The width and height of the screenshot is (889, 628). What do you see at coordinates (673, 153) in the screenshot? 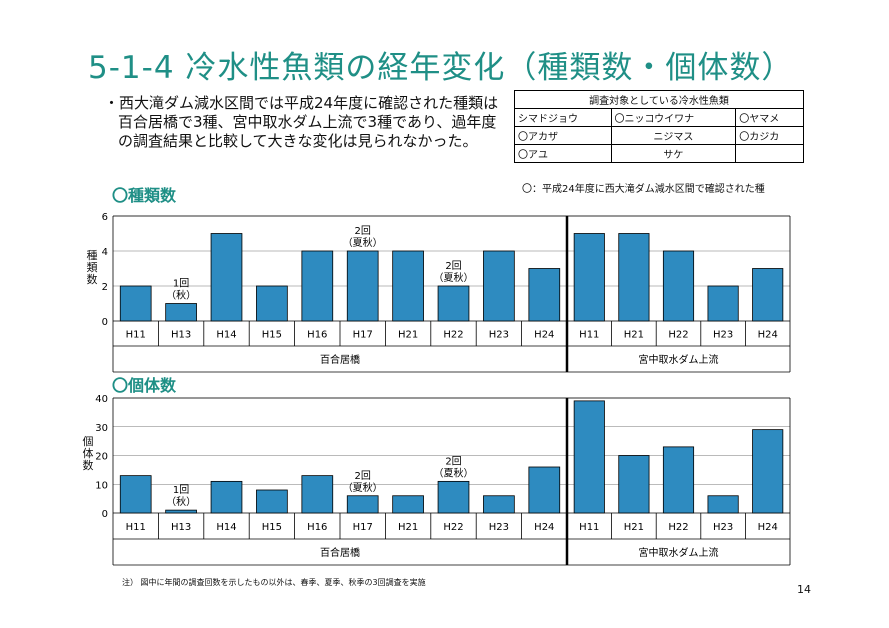
I see `table-cell: サケ` at bounding box center [673, 153].